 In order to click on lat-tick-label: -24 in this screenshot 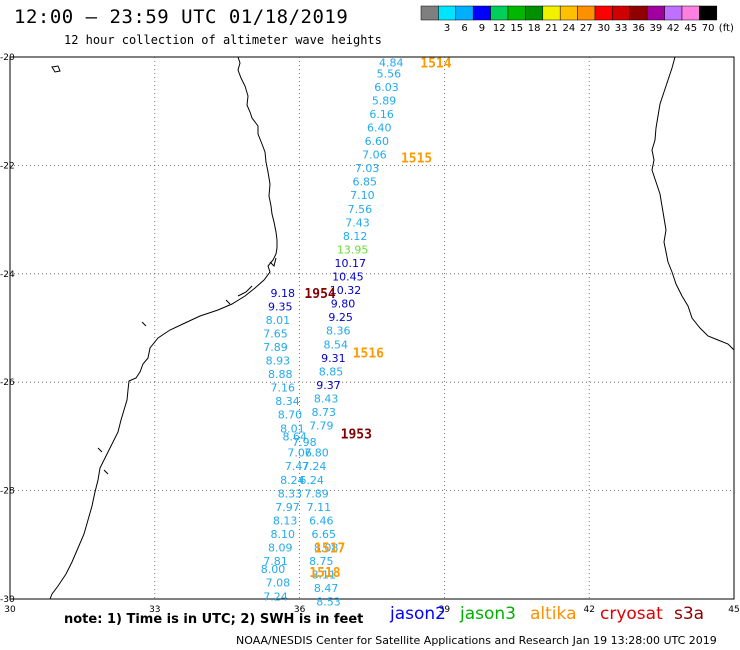, I will do `click(7, 275)`.